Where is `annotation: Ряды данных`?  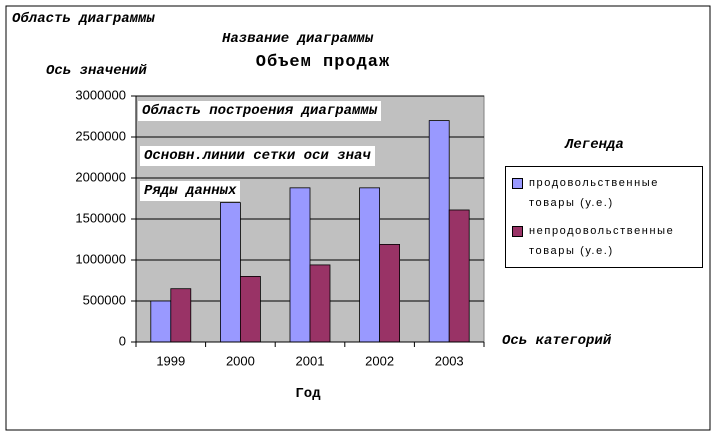
annotation: Ряды данных is located at coordinates (190, 191).